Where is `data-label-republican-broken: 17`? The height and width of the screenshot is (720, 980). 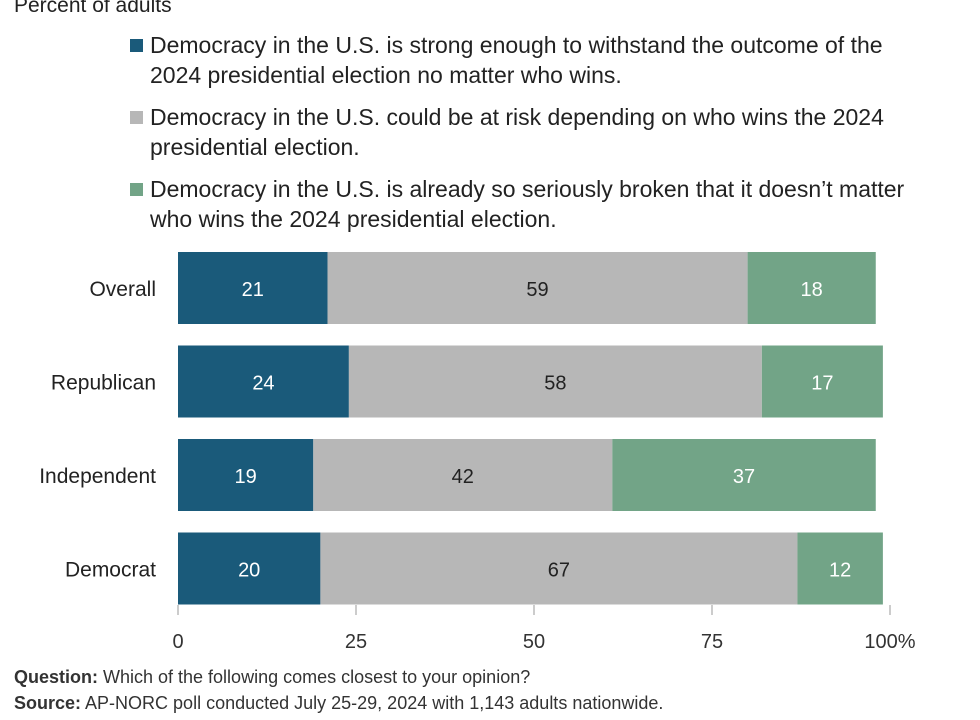 data-label-republican-broken: 17 is located at coordinates (822, 384).